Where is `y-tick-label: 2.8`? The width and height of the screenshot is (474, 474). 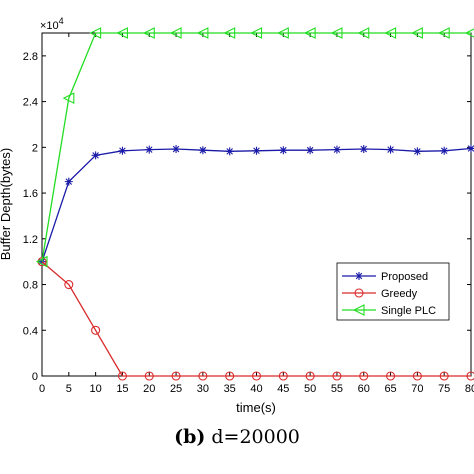 y-tick-label: 2.8 is located at coordinates (30, 57).